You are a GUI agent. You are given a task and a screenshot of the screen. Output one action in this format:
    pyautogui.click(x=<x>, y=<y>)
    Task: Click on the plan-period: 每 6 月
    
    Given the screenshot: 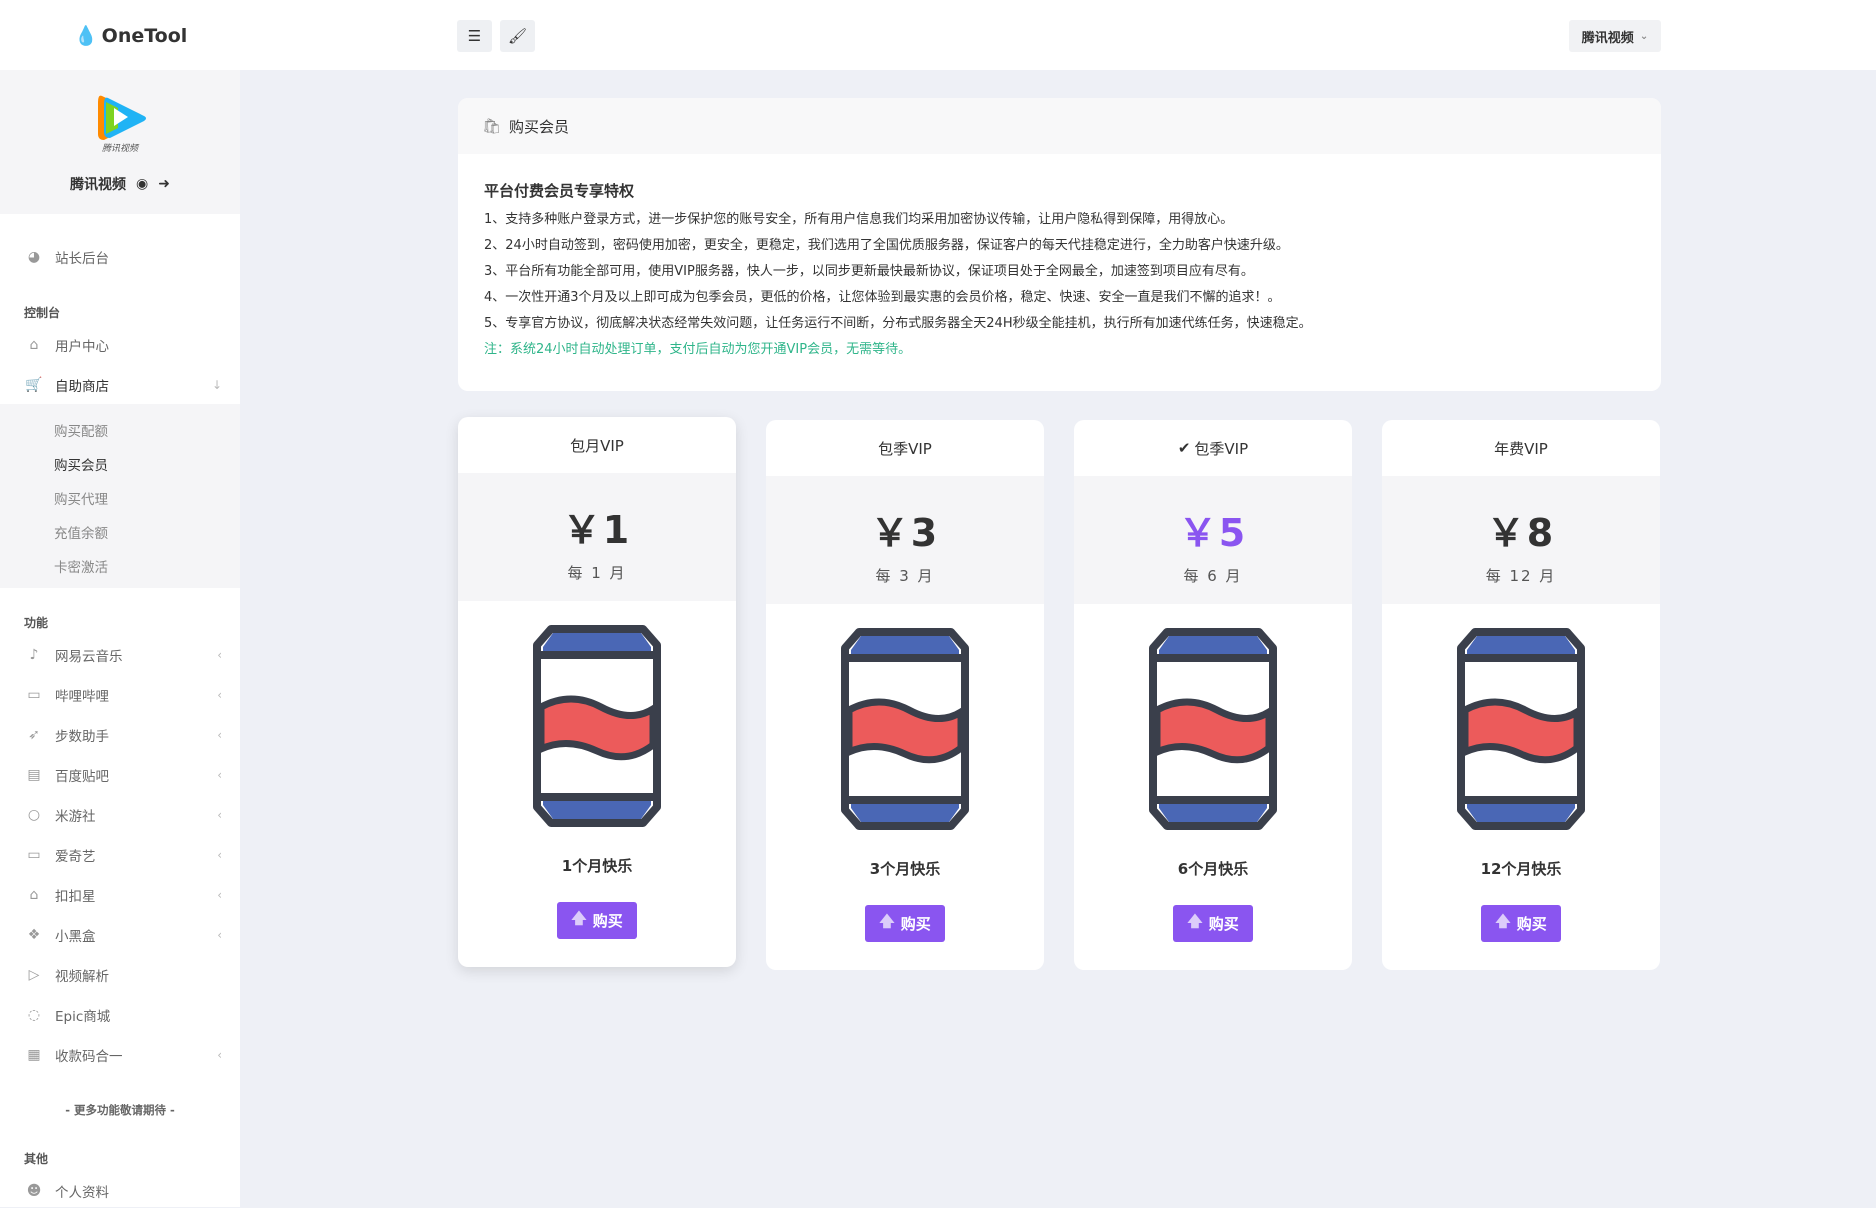 What is the action you would take?
    pyautogui.click(x=1213, y=576)
    